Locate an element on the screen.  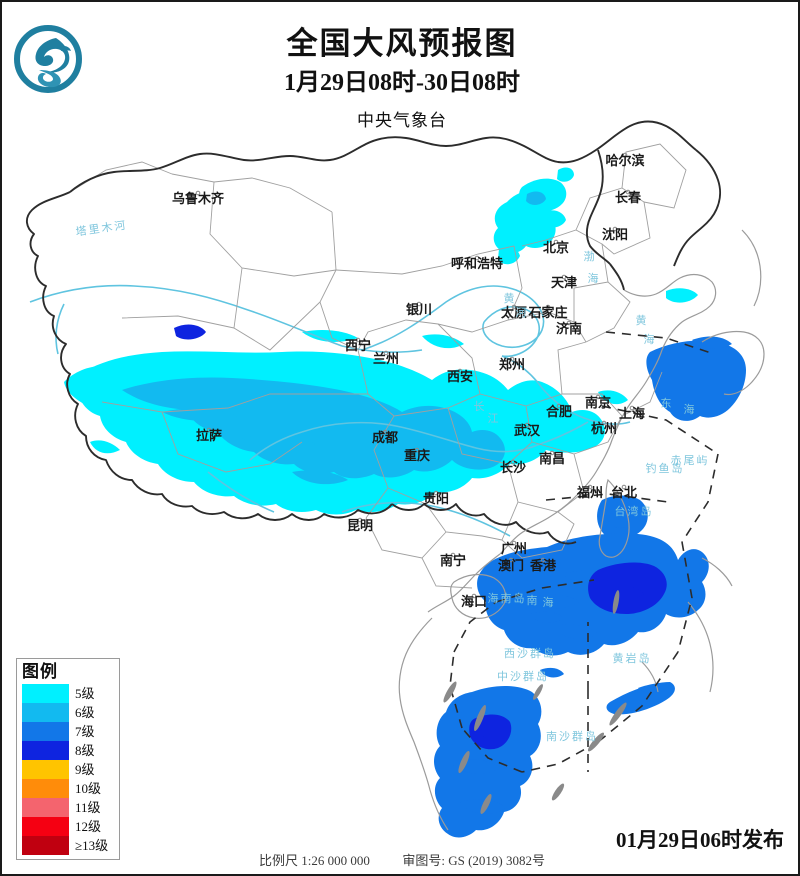
city-label: 银川 is located at coordinates (419, 309).